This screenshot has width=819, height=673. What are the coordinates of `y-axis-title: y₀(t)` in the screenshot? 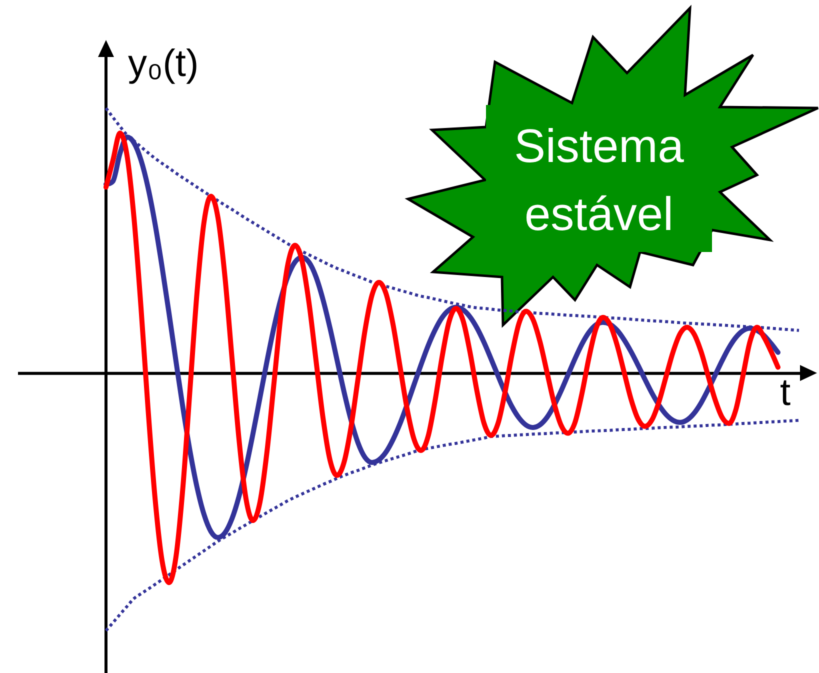 It's located at (163, 64).